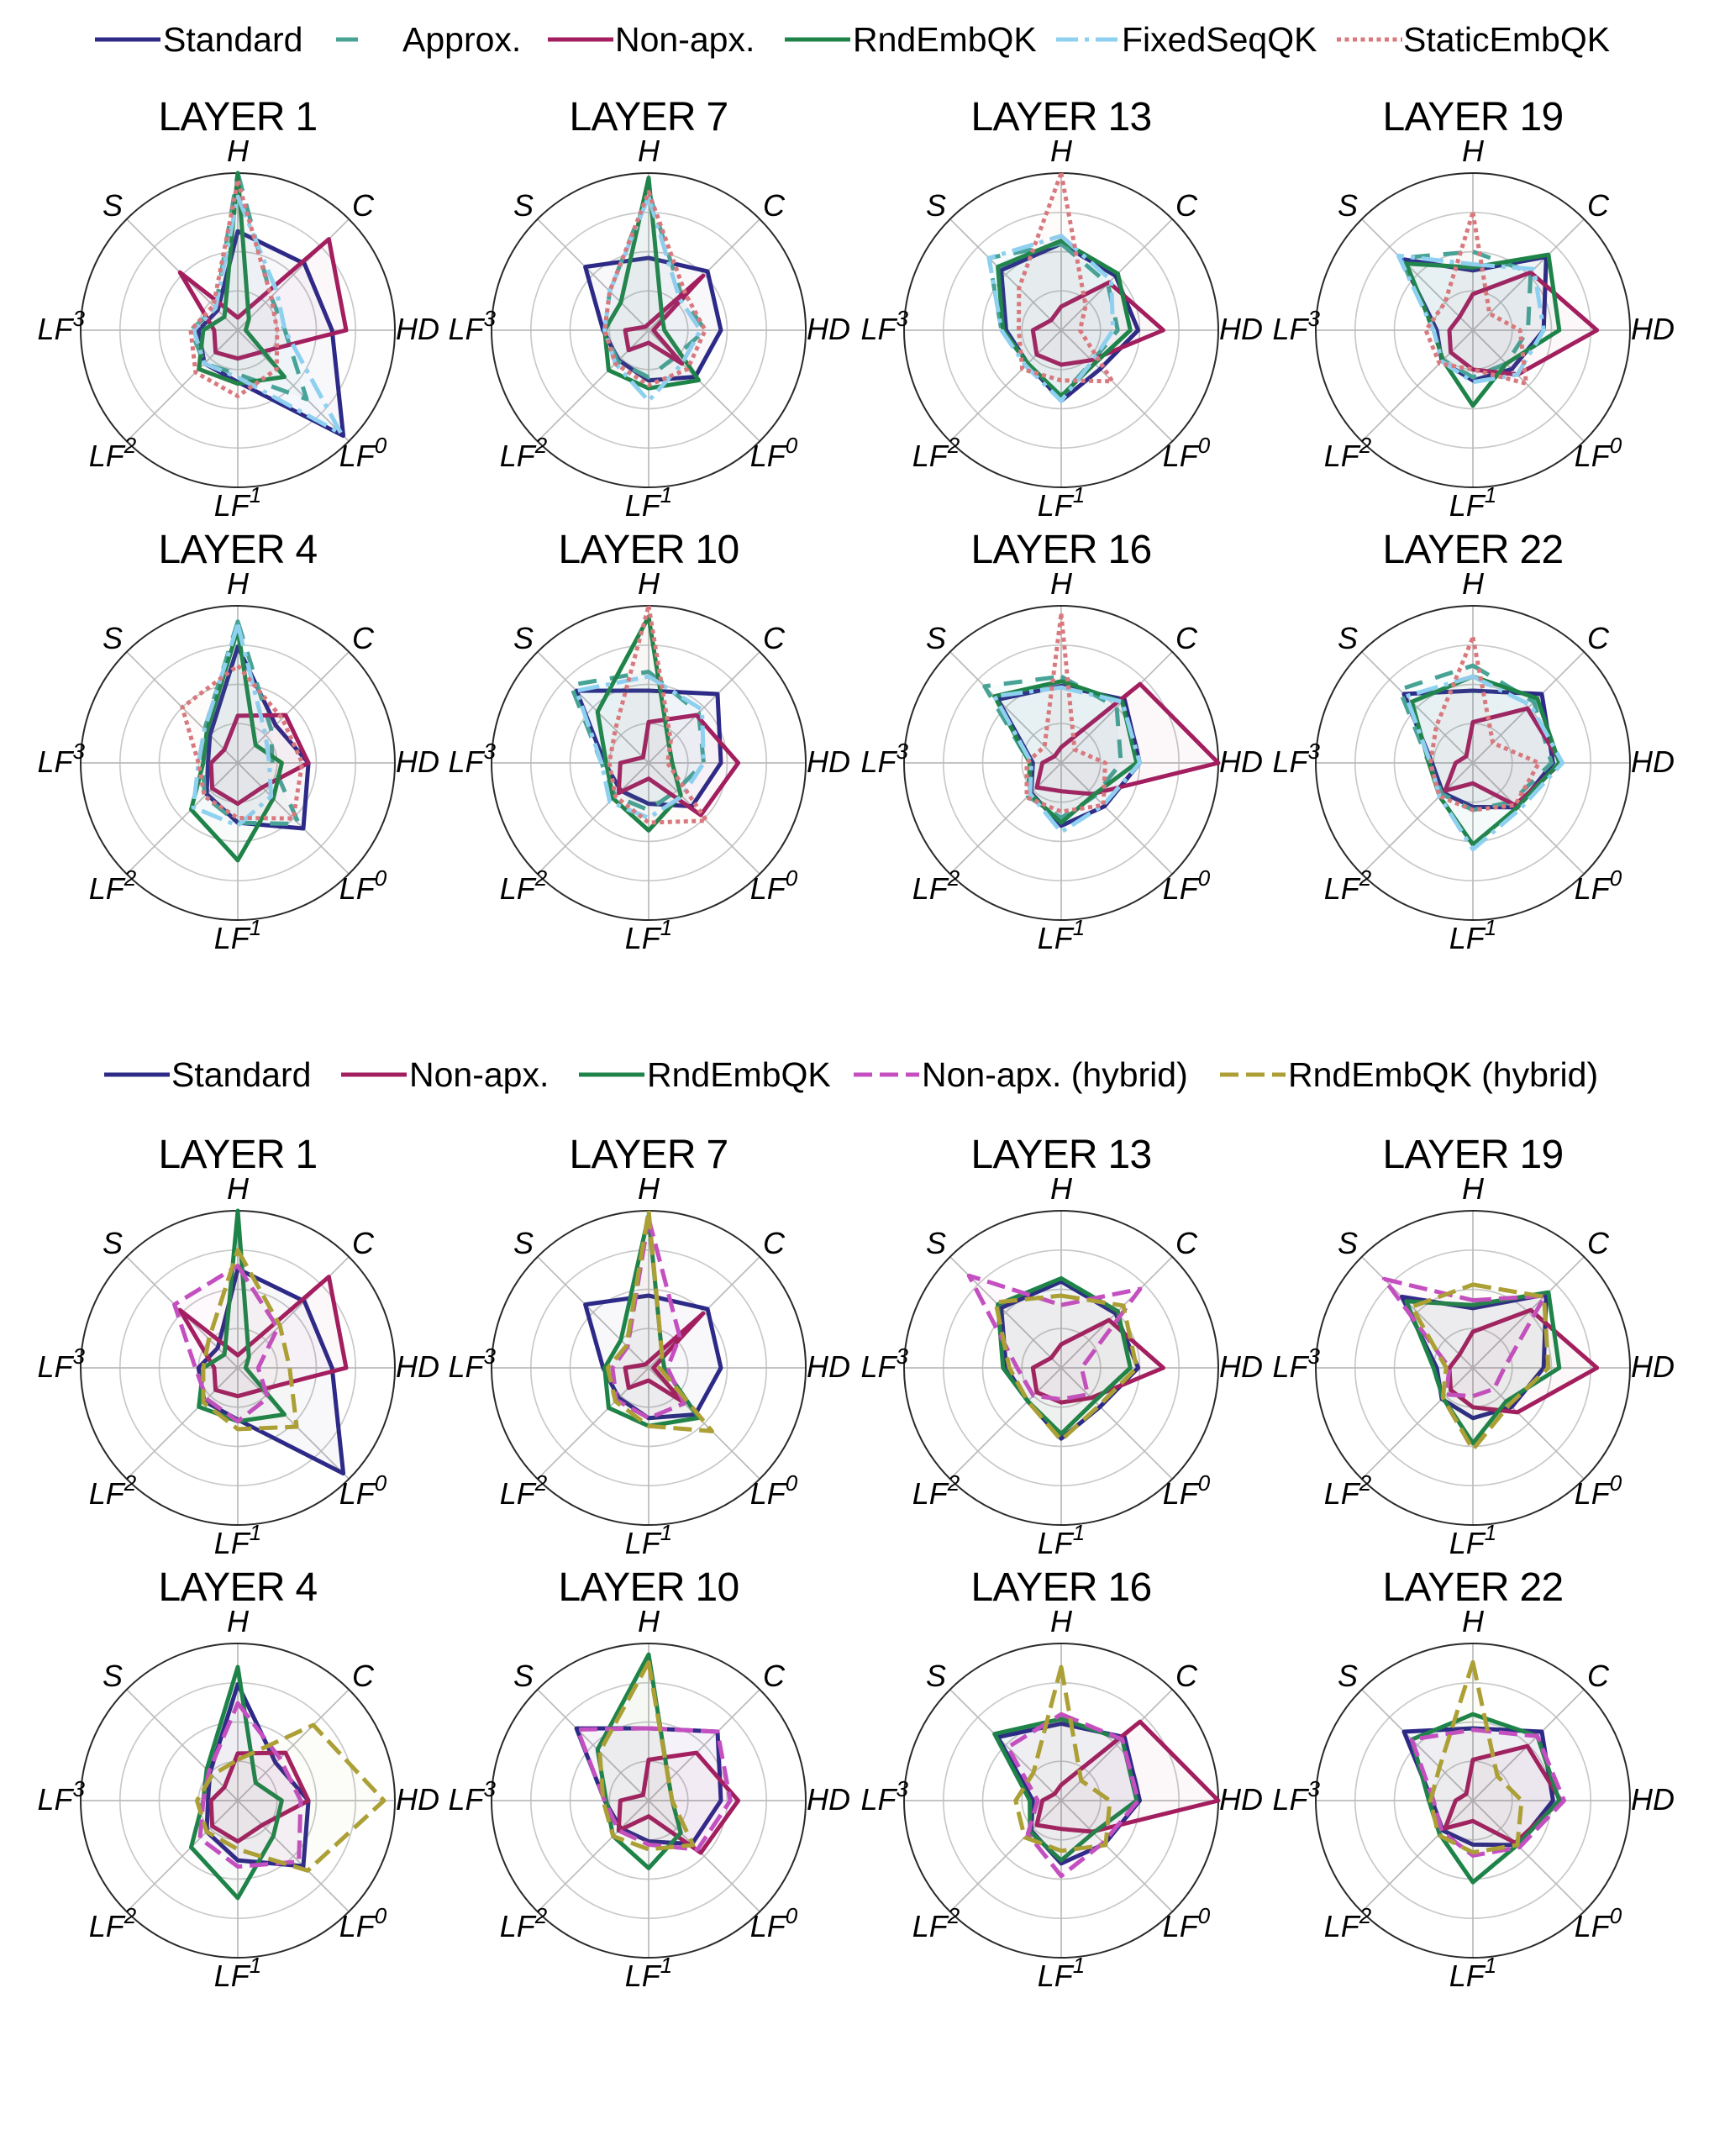  Describe the element at coordinates (1219, 40) in the screenshot. I see `svg-text: FixedSeqQK` at that location.